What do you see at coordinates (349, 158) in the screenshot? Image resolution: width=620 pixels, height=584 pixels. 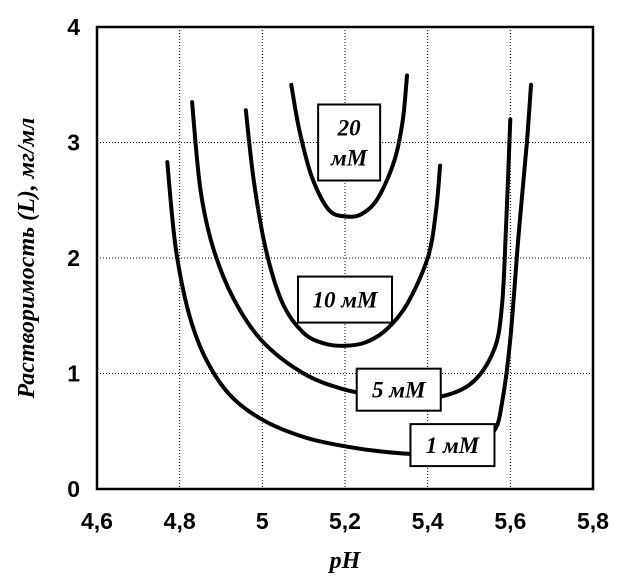 I see `curve-label-text: мМ` at bounding box center [349, 158].